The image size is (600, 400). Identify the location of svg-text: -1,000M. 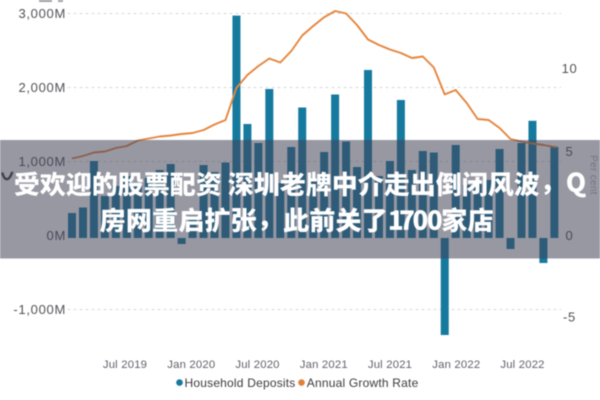
(39, 309).